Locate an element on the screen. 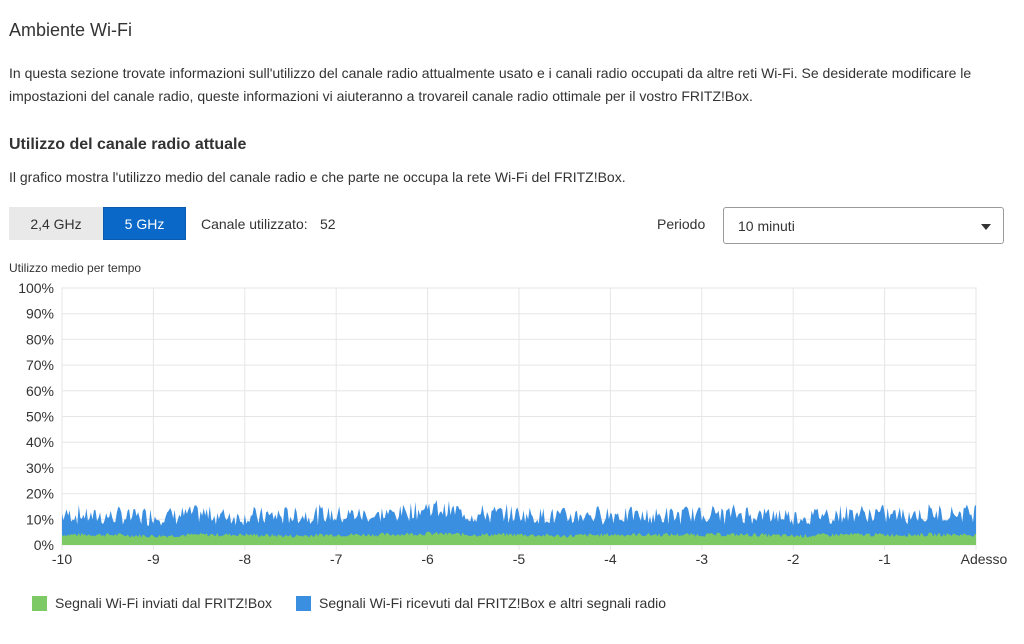 The height and width of the screenshot is (644, 1024). page-title: Ambiente Wi-Fi is located at coordinates (71, 30).